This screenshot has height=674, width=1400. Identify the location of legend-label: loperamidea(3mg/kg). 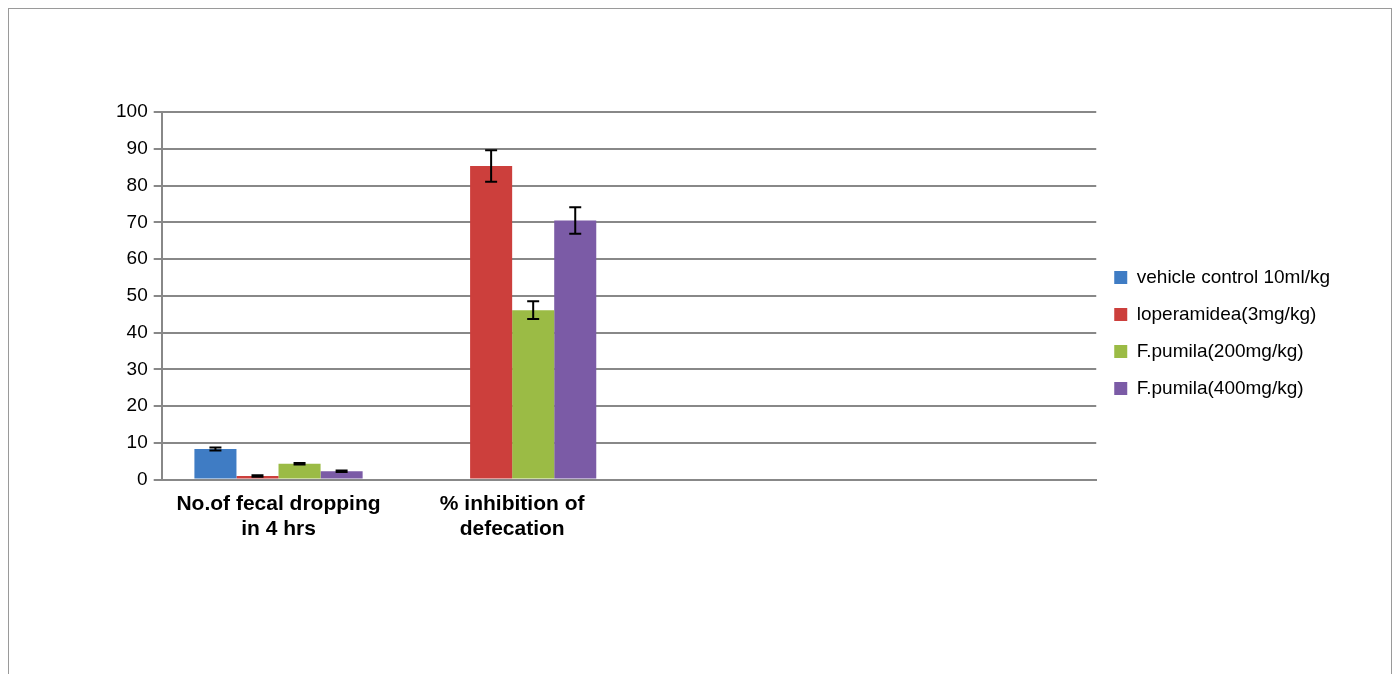
(1226, 313).